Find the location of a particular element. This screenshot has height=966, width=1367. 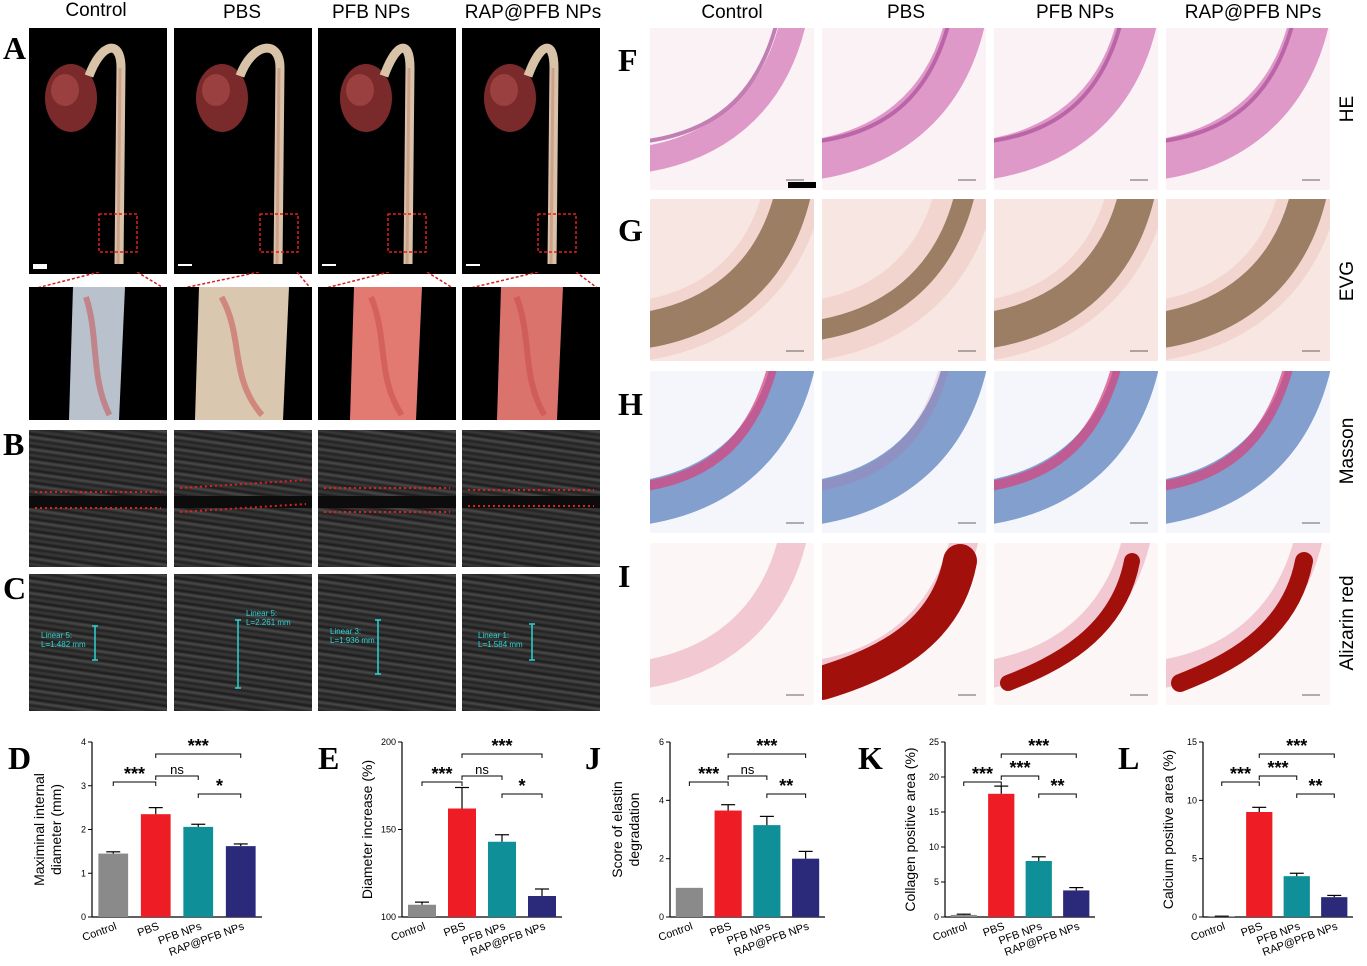

column-header-rap-pfb-nps: RAP@PFB NPs is located at coordinates (533, 12).